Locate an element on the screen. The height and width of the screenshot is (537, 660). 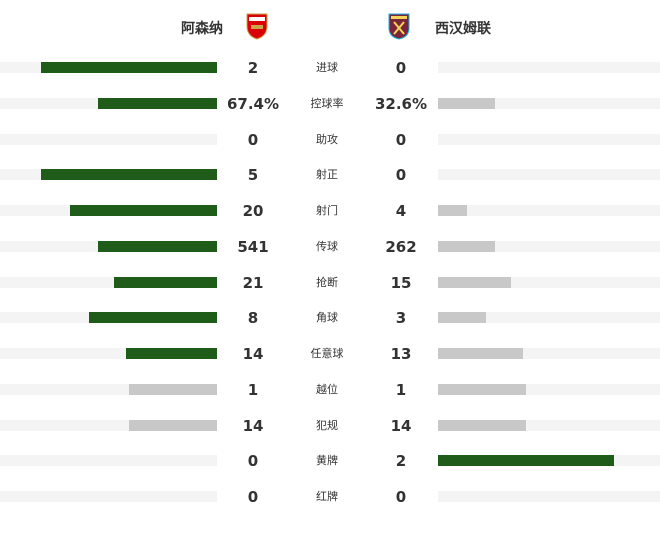
away-value: 1 is located at coordinates (401, 389).